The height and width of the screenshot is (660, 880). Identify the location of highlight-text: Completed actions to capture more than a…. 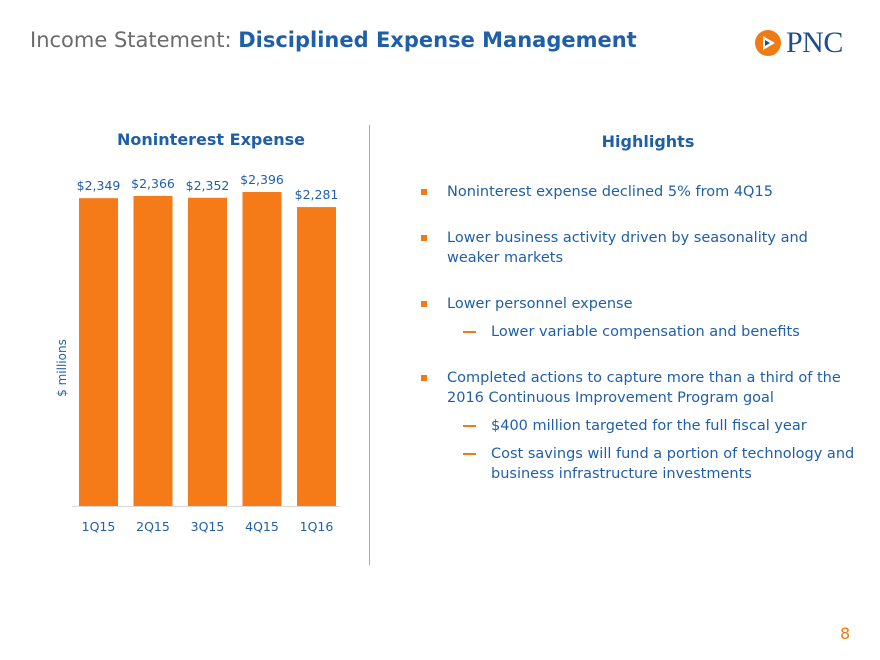
(644, 388).